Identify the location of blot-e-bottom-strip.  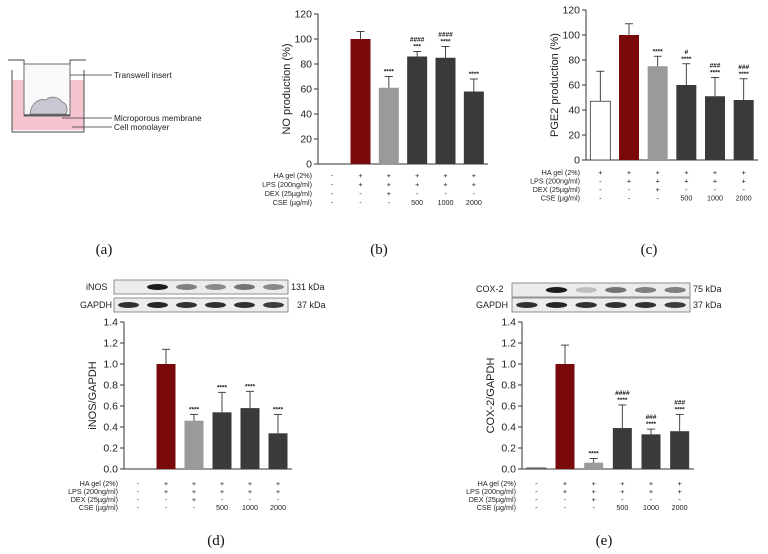
(601, 305).